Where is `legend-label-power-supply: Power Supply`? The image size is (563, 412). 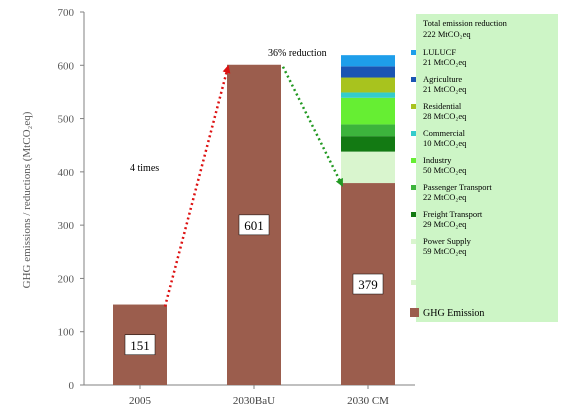 legend-label-power-supply: Power Supply is located at coordinates (447, 241).